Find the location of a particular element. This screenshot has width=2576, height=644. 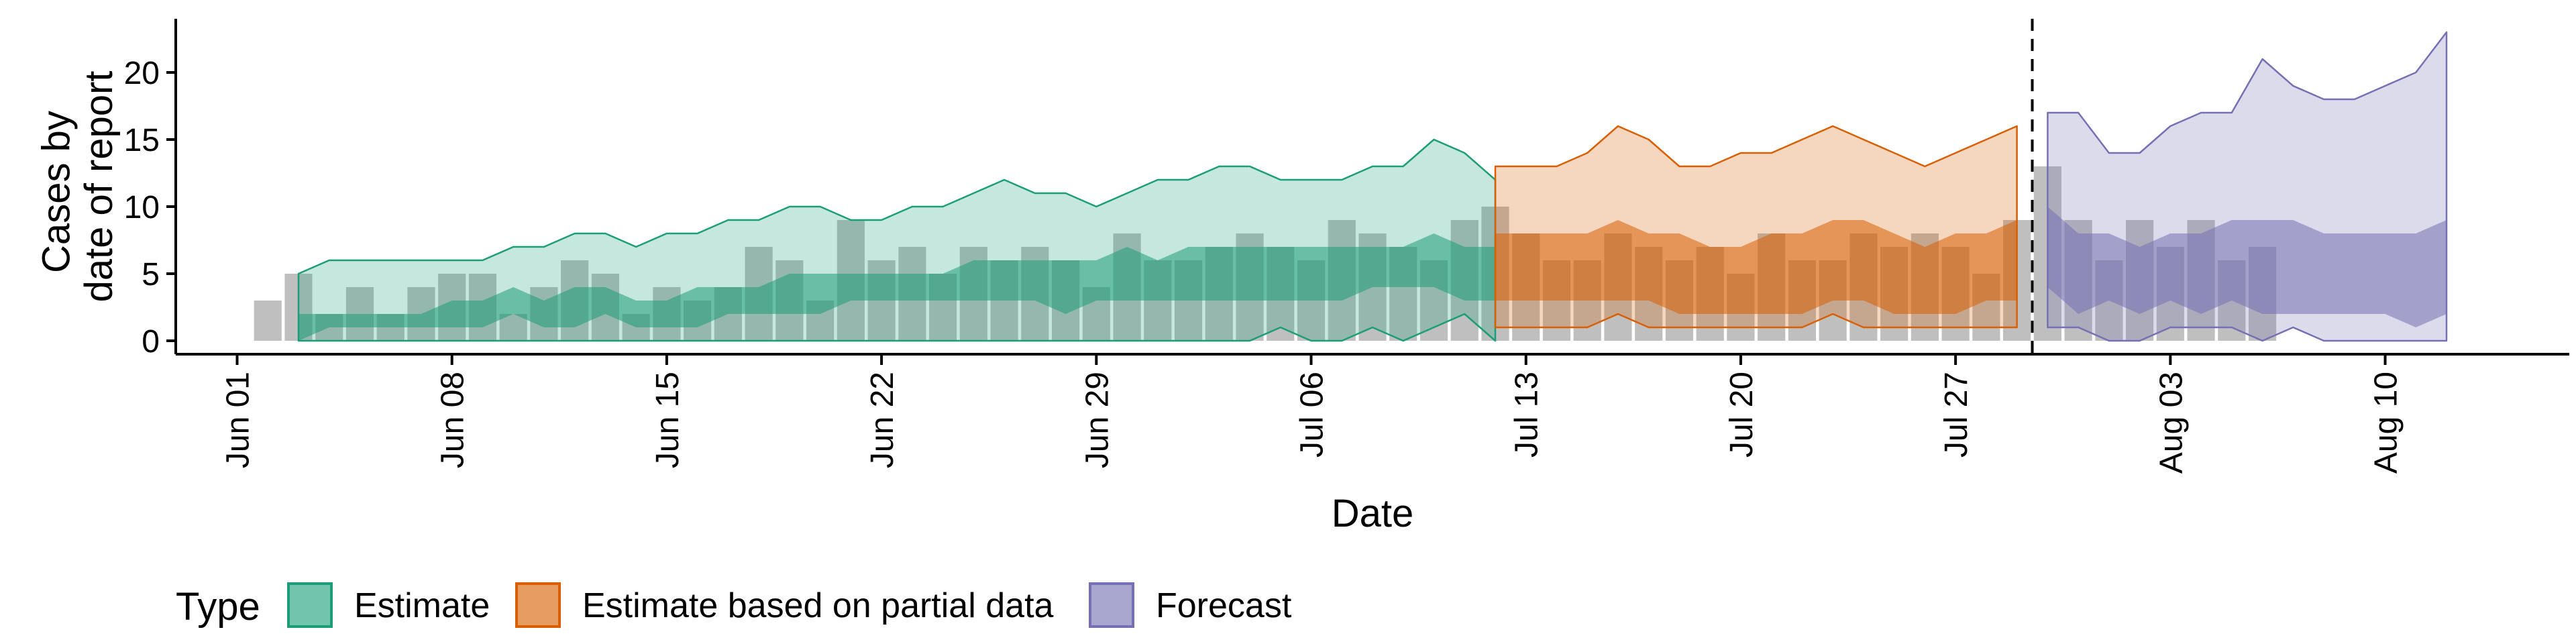

y-tick-label: 15 is located at coordinates (142, 140).